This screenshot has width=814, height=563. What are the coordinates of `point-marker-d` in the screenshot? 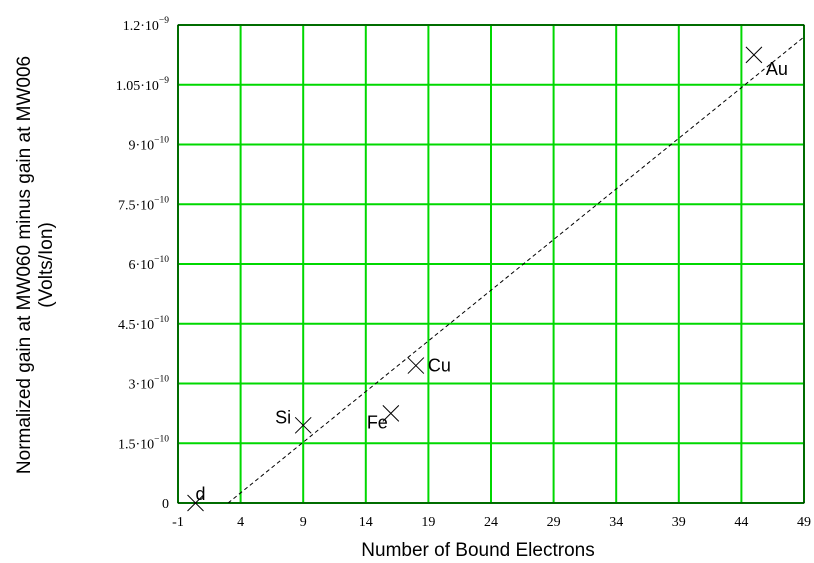 It's located at (195, 503).